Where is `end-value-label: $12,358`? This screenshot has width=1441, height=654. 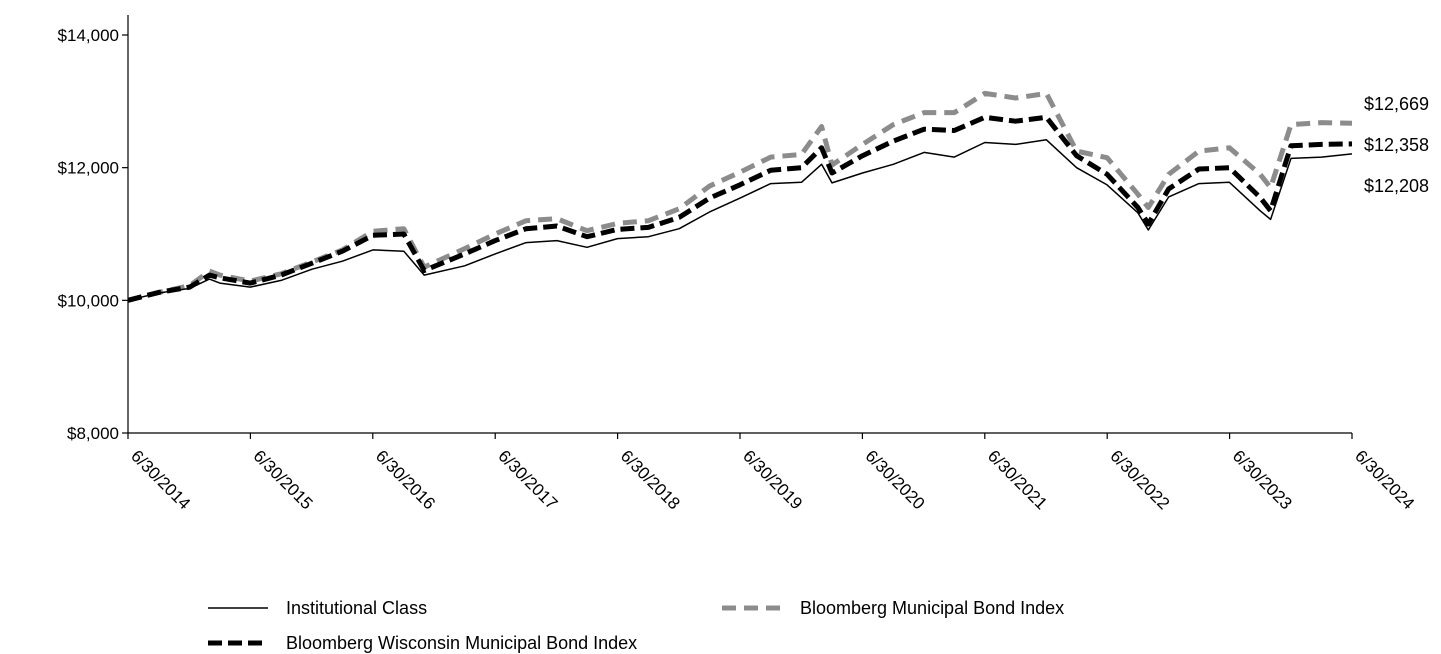 end-value-label: $12,358 is located at coordinates (1396, 145).